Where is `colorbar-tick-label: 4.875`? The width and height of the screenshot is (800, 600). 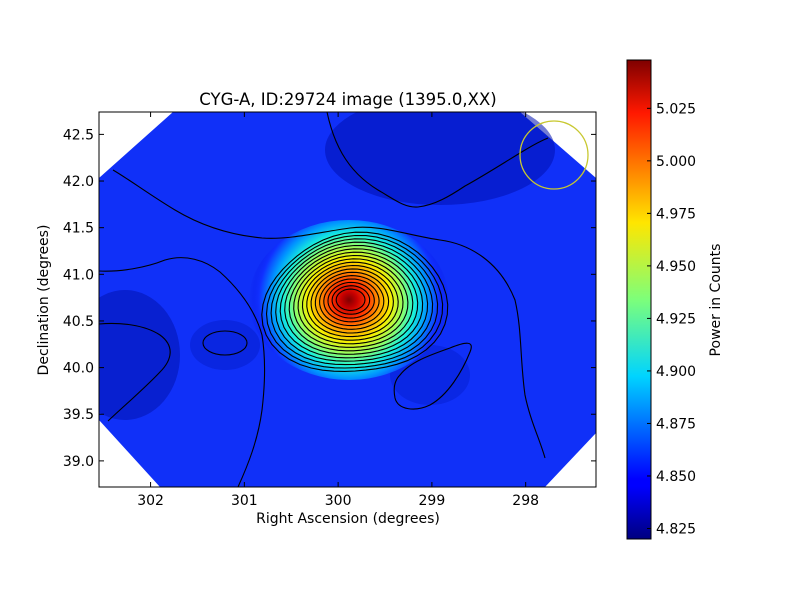
colorbar-tick-label: 4.875 is located at coordinates (676, 424).